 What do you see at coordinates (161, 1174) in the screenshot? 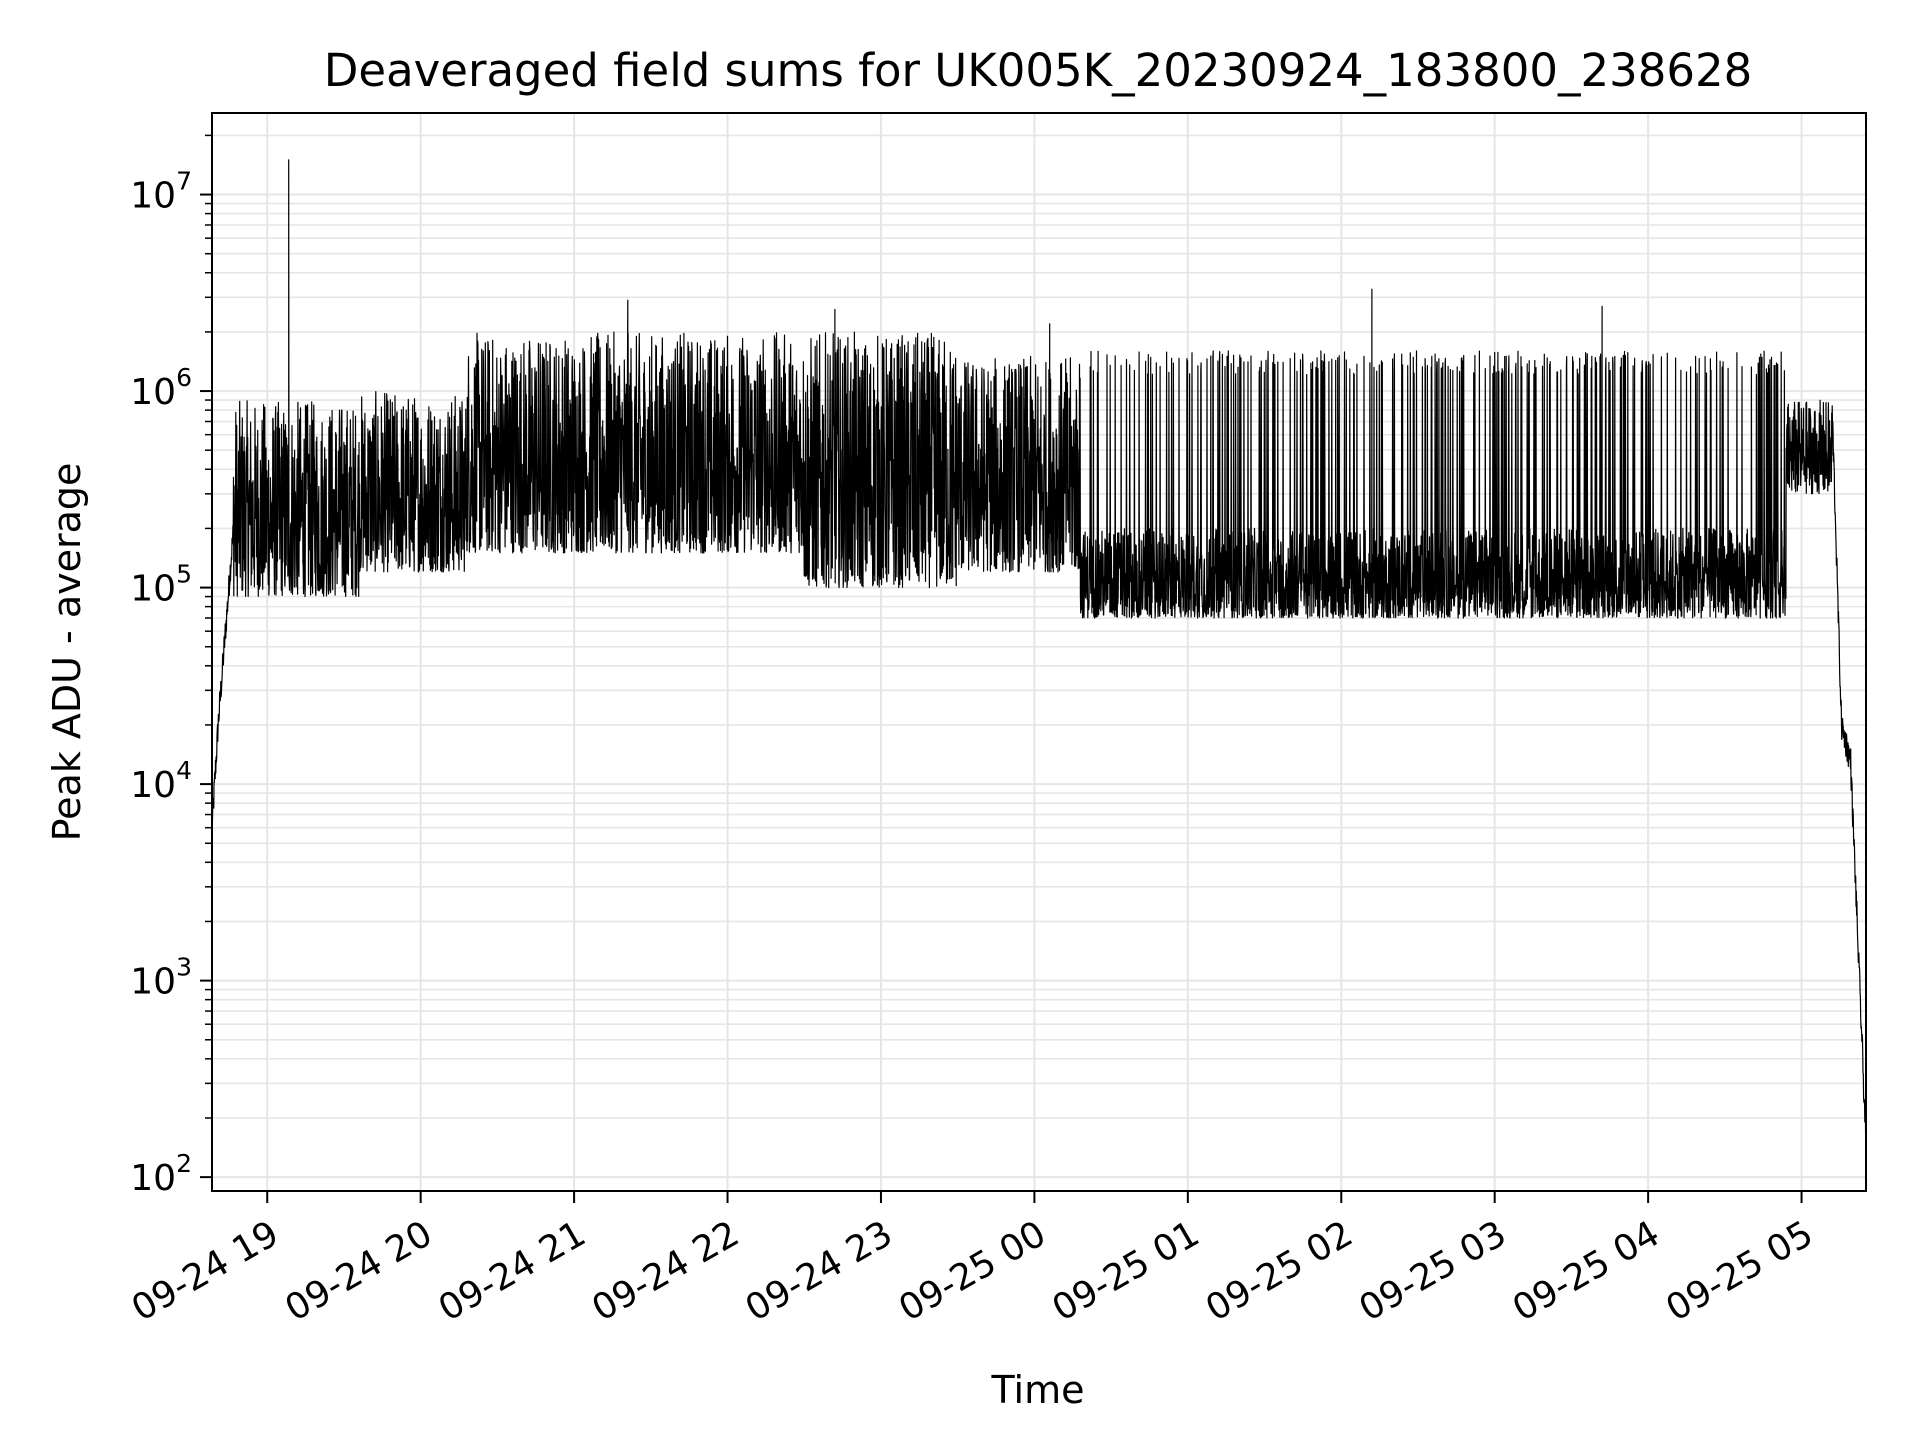
I see `y-tick-label: 10²` at bounding box center [161, 1174].